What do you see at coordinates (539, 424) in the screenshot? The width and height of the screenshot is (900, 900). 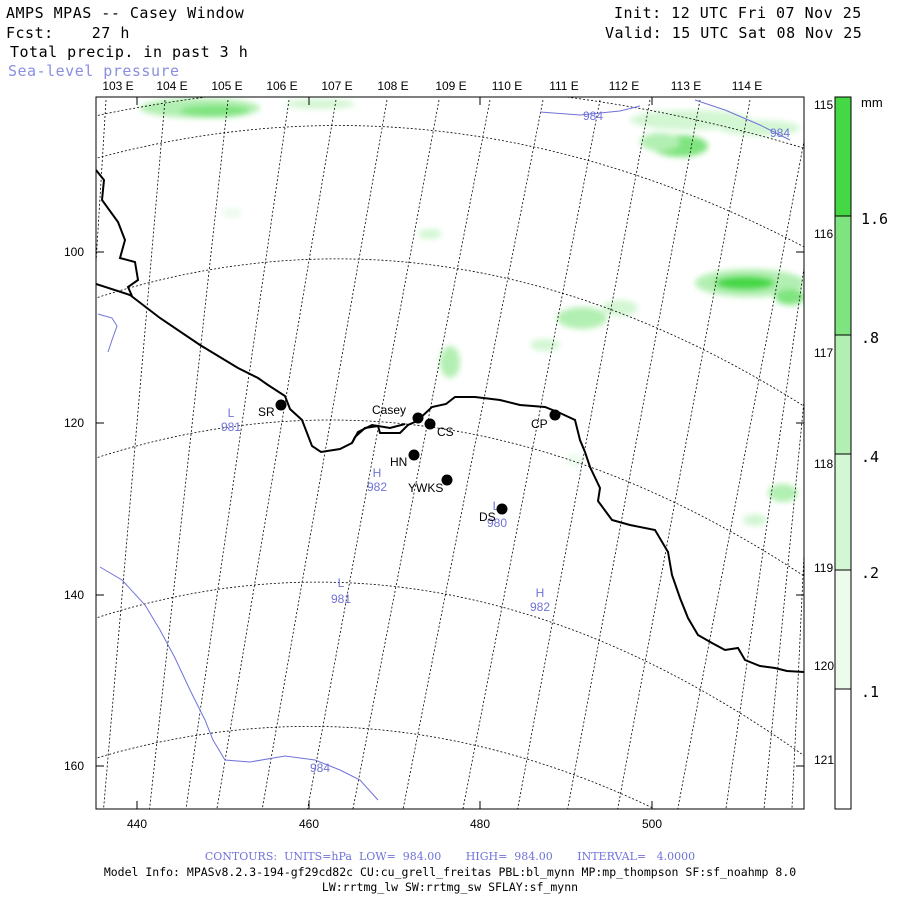 I see `station-label-cp: CP` at bounding box center [539, 424].